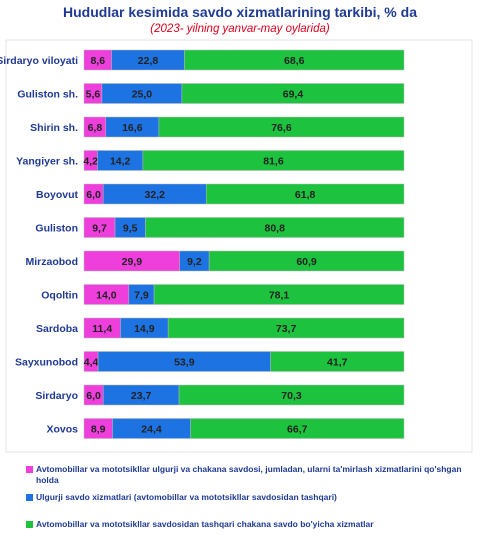 Image resolution: width=480 pixels, height=539 pixels. What do you see at coordinates (97, 61) in the screenshot?
I see `data-label: 8,6` at bounding box center [97, 61].